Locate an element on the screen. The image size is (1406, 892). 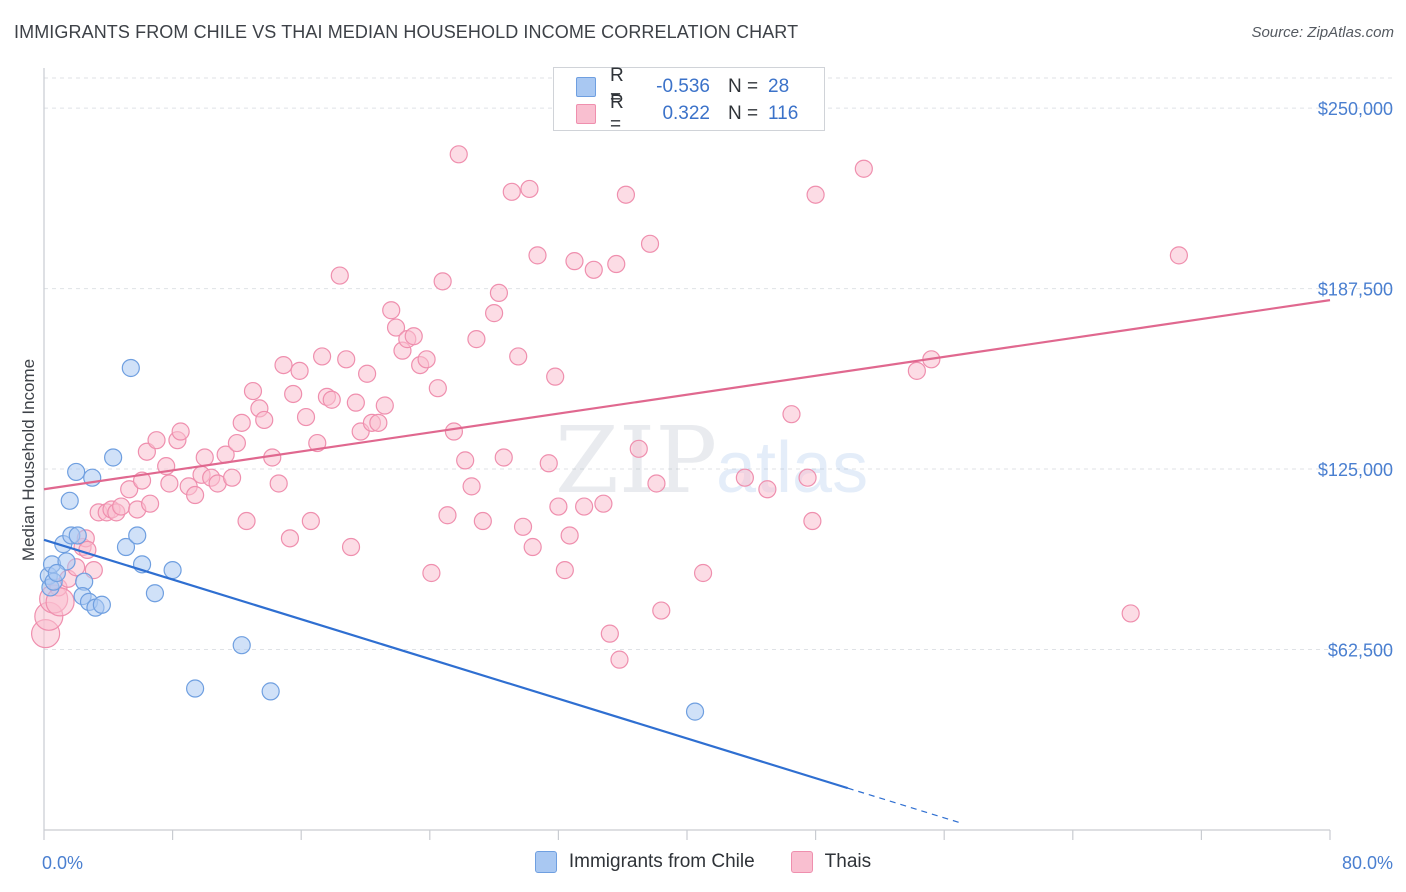
legend-row-chile: R = -0.536 N = 28 is located at coordinates (683, 86).